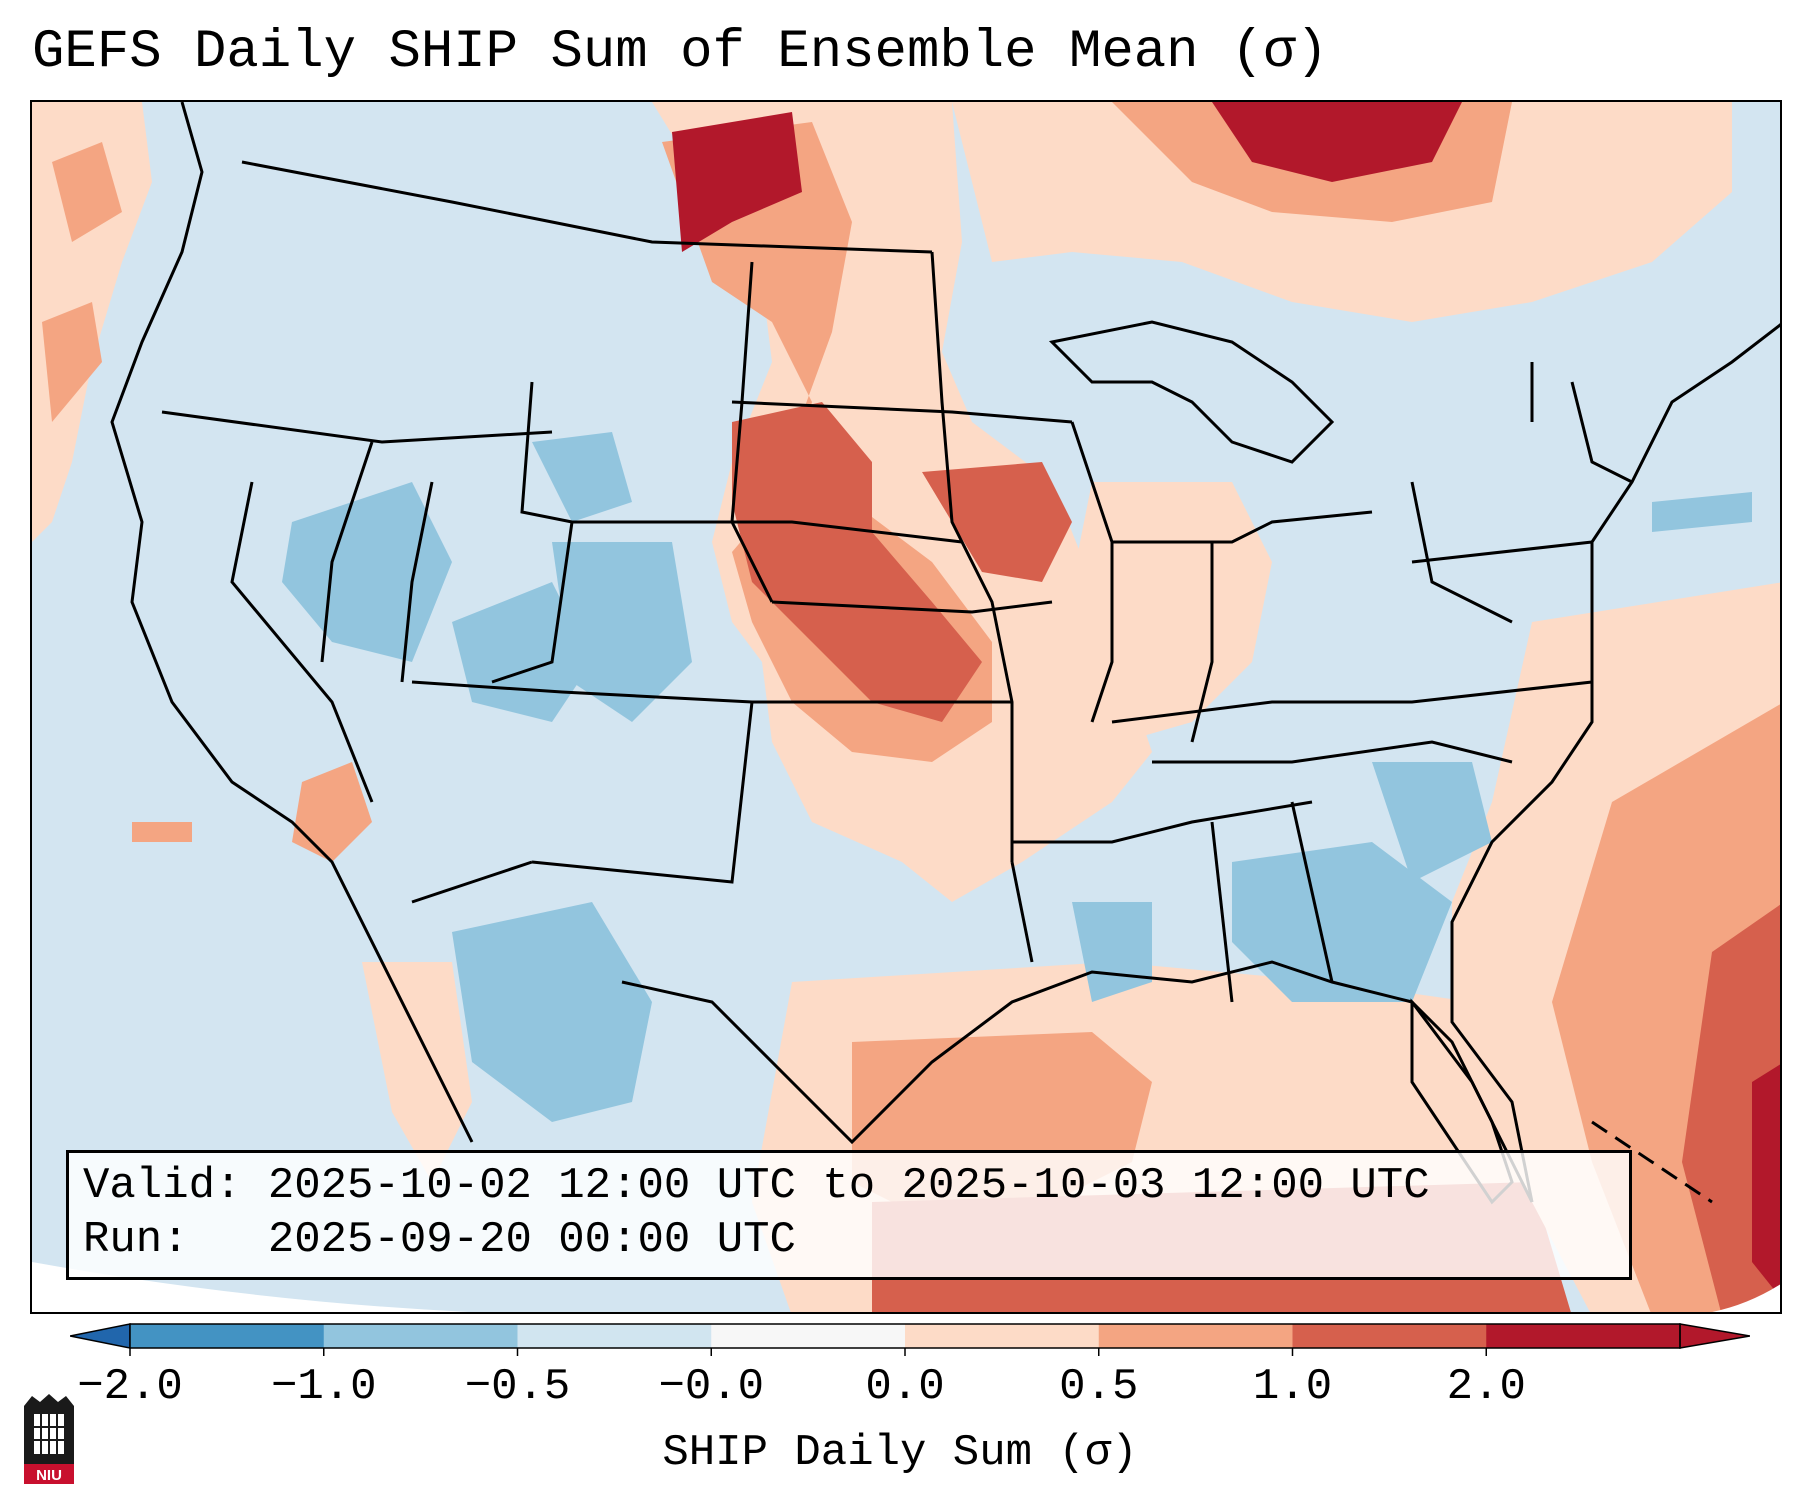 The height and width of the screenshot is (1506, 1803). Describe the element at coordinates (1342, 922) in the screenshot. I see `georgia-cool-region` at that location.